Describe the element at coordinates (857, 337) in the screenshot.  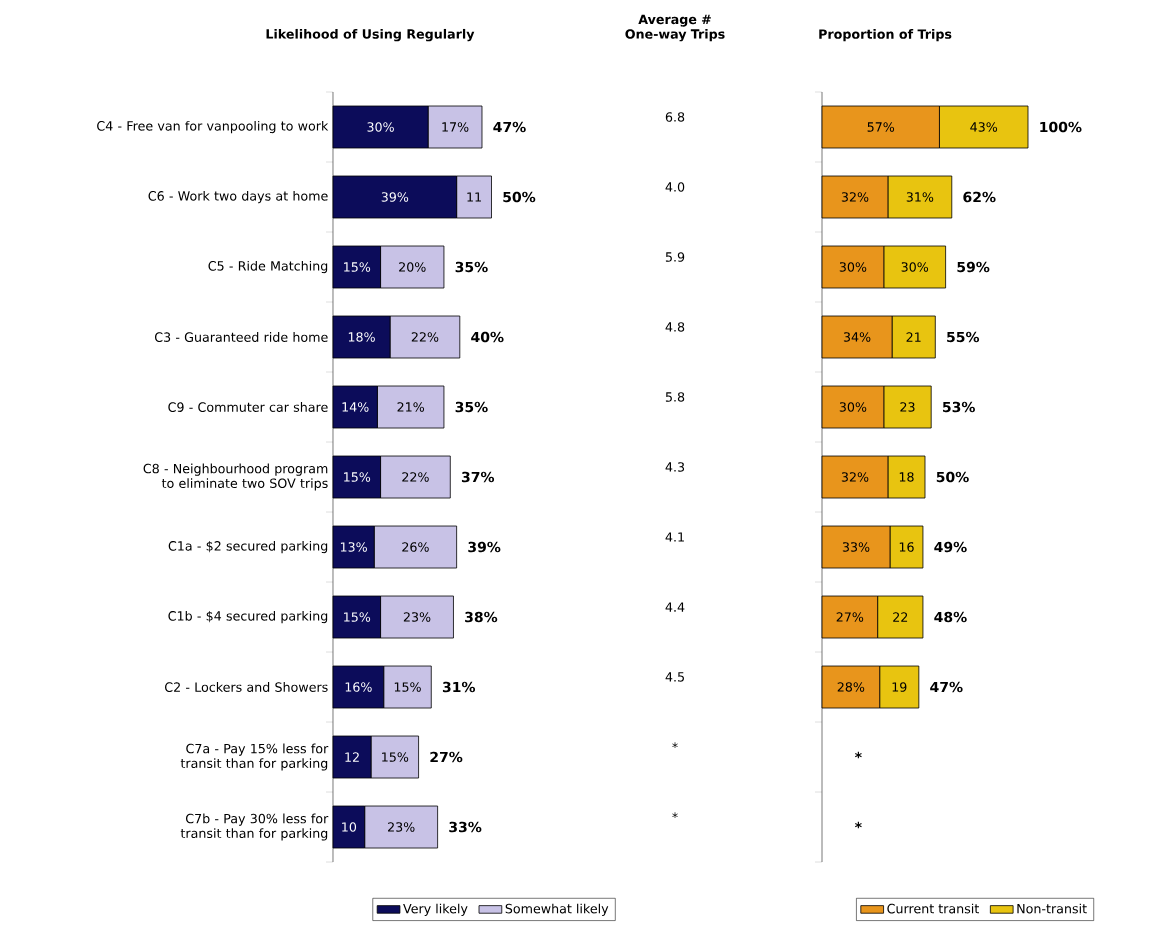
I see `data-label: 34%` at that location.